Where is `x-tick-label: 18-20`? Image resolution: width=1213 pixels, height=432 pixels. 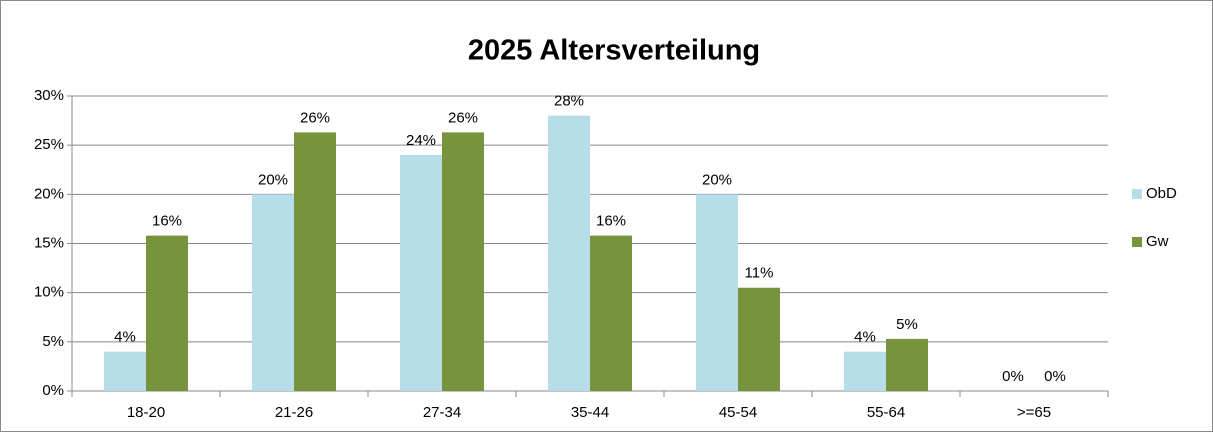
x-tick-label: 18-20 is located at coordinates (146, 412).